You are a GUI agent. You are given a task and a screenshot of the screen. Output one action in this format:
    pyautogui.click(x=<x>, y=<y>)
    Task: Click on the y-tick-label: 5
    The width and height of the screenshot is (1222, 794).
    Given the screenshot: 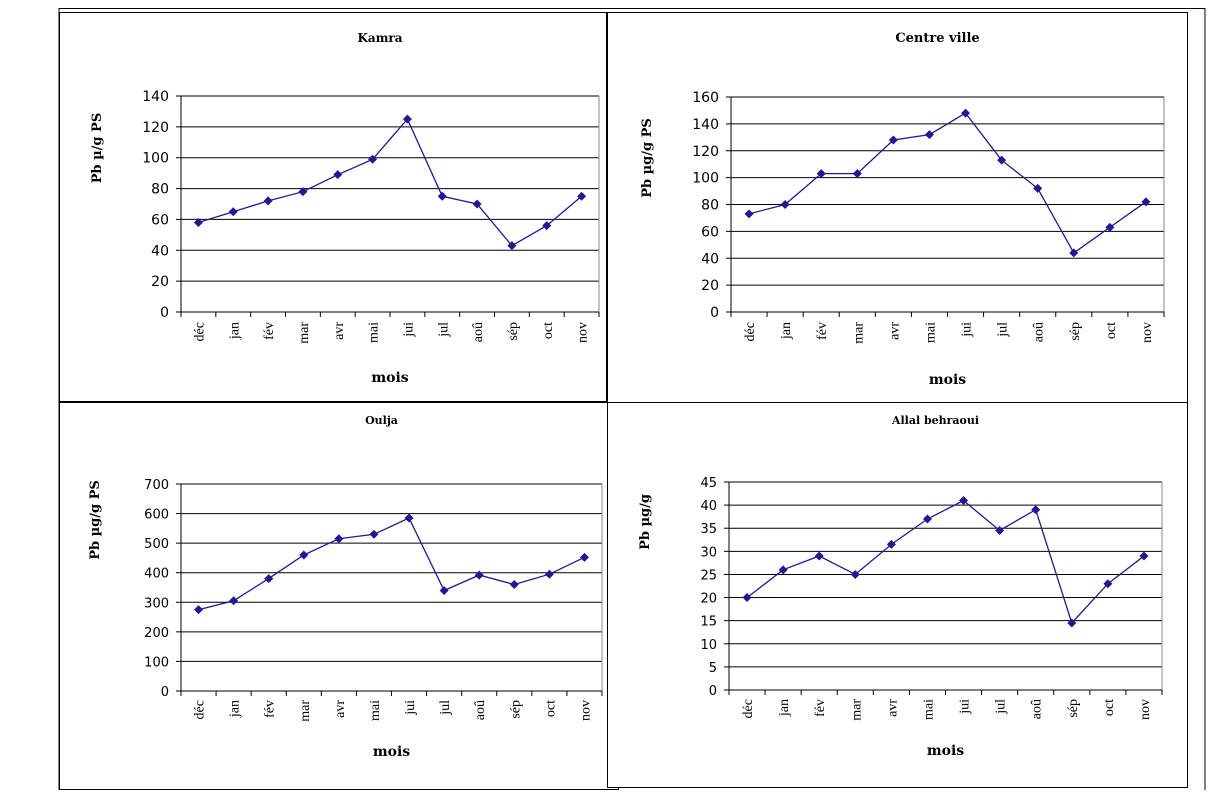 What is the action you would take?
    pyautogui.click(x=713, y=668)
    